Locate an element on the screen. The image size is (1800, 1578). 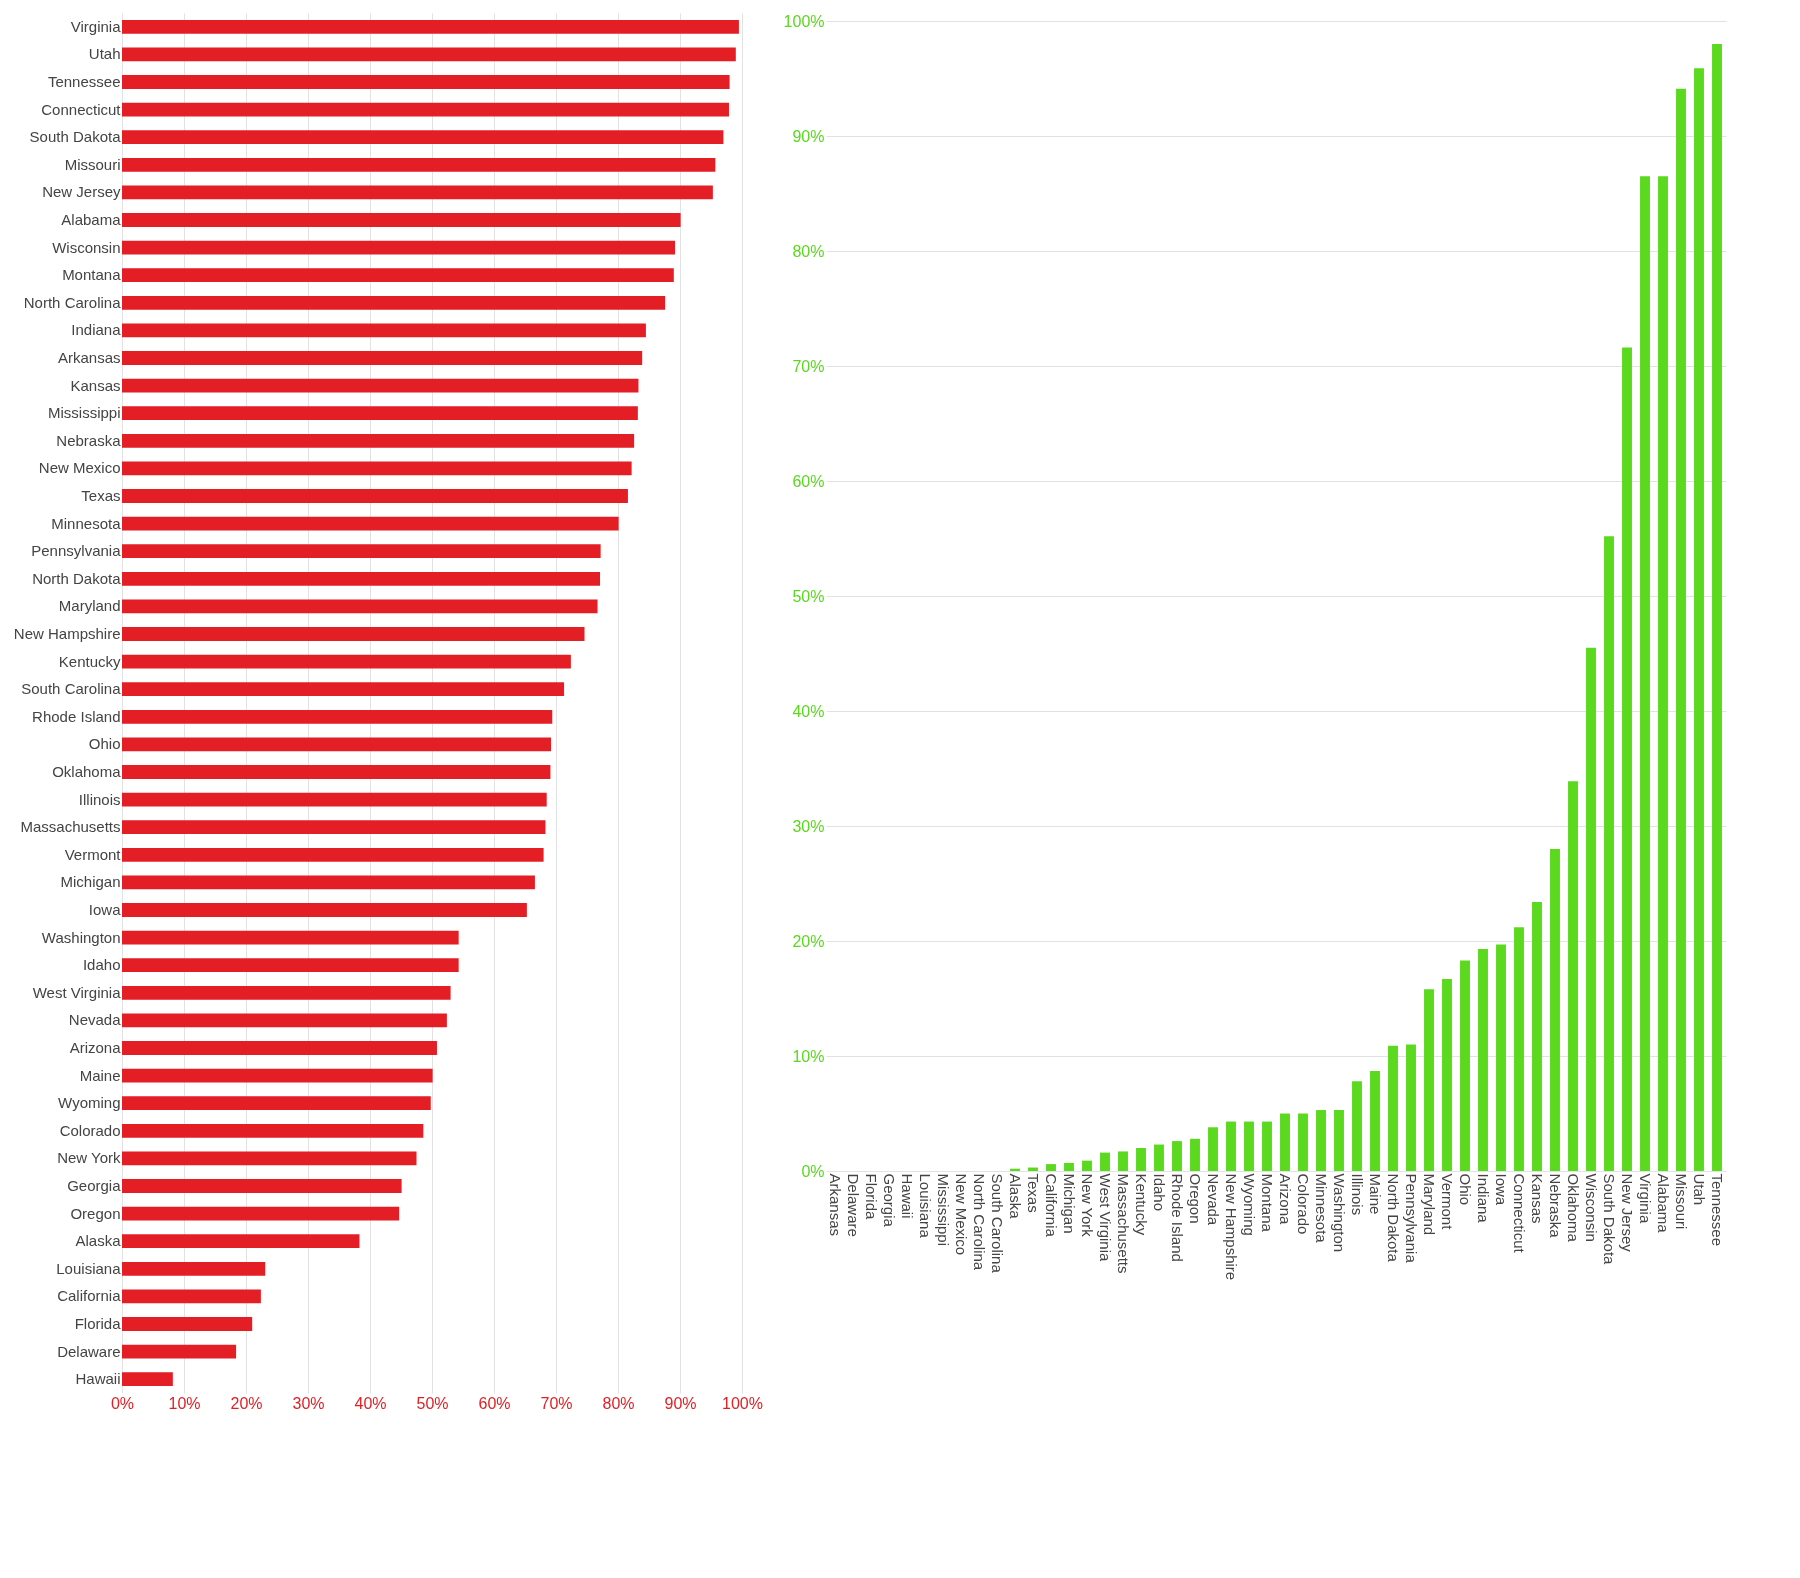
x-tick-label: Michigan is located at coordinates (1069, 1203).